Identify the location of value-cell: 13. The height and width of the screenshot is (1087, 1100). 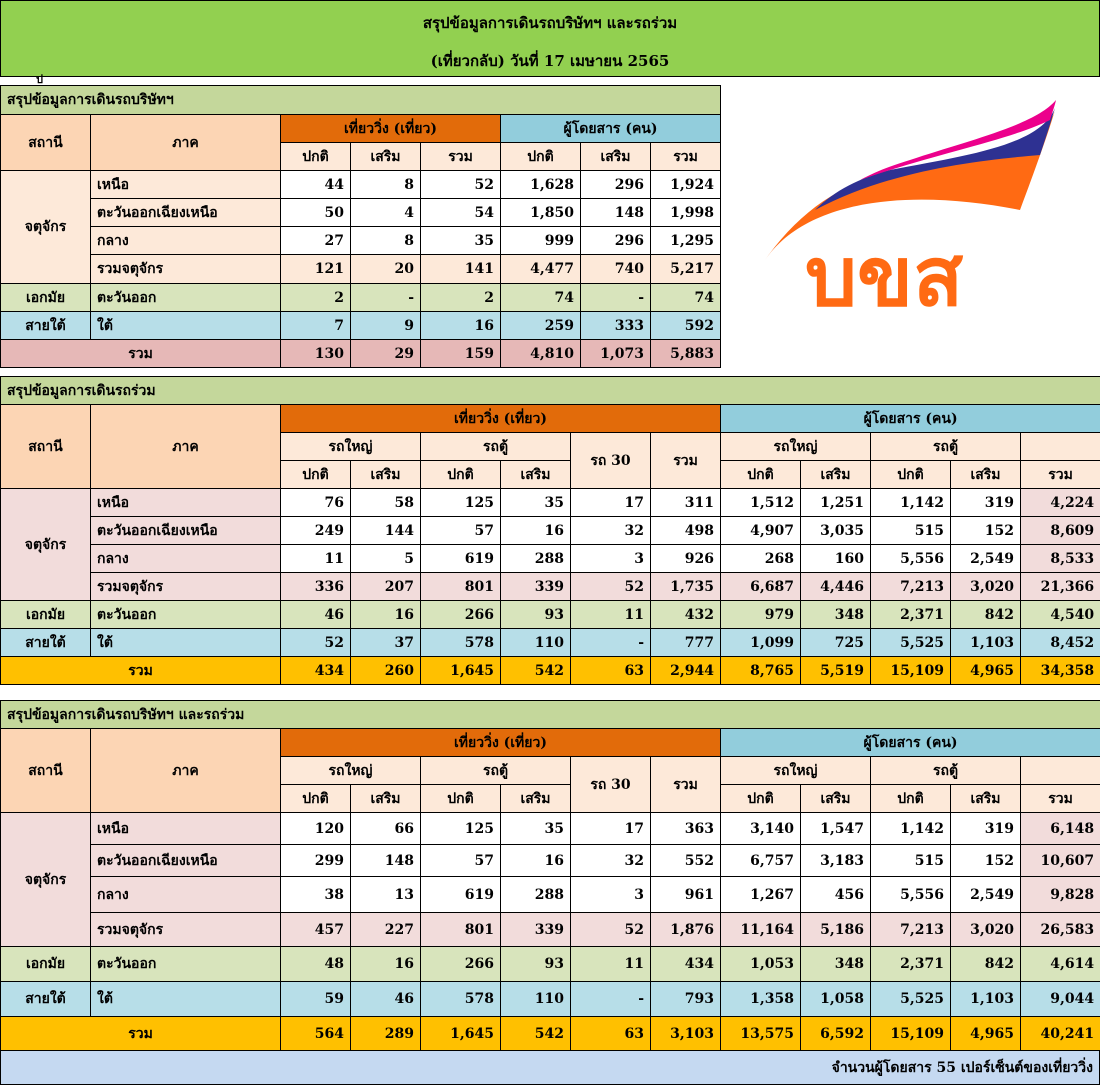
(385, 894).